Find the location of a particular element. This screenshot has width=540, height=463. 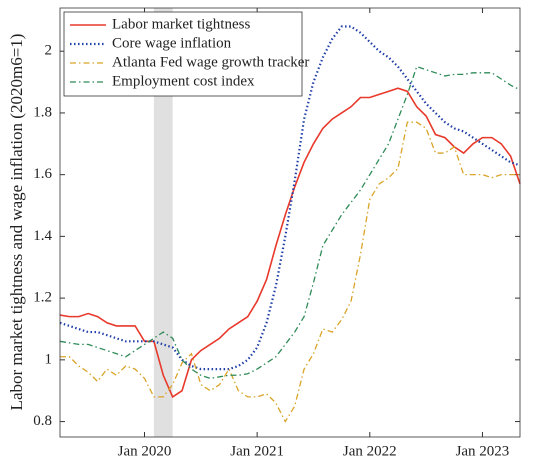

y-tick-label: 0.8 is located at coordinates (42, 421).